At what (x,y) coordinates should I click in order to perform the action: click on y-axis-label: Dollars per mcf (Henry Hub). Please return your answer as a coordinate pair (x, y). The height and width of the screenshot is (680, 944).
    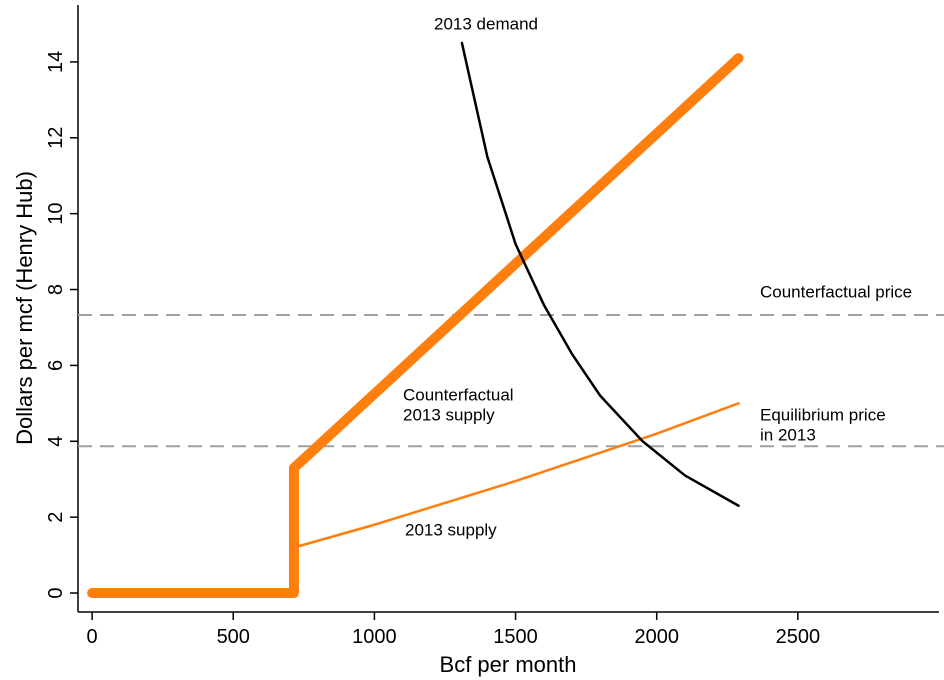
    Looking at the image, I should click on (24, 308).